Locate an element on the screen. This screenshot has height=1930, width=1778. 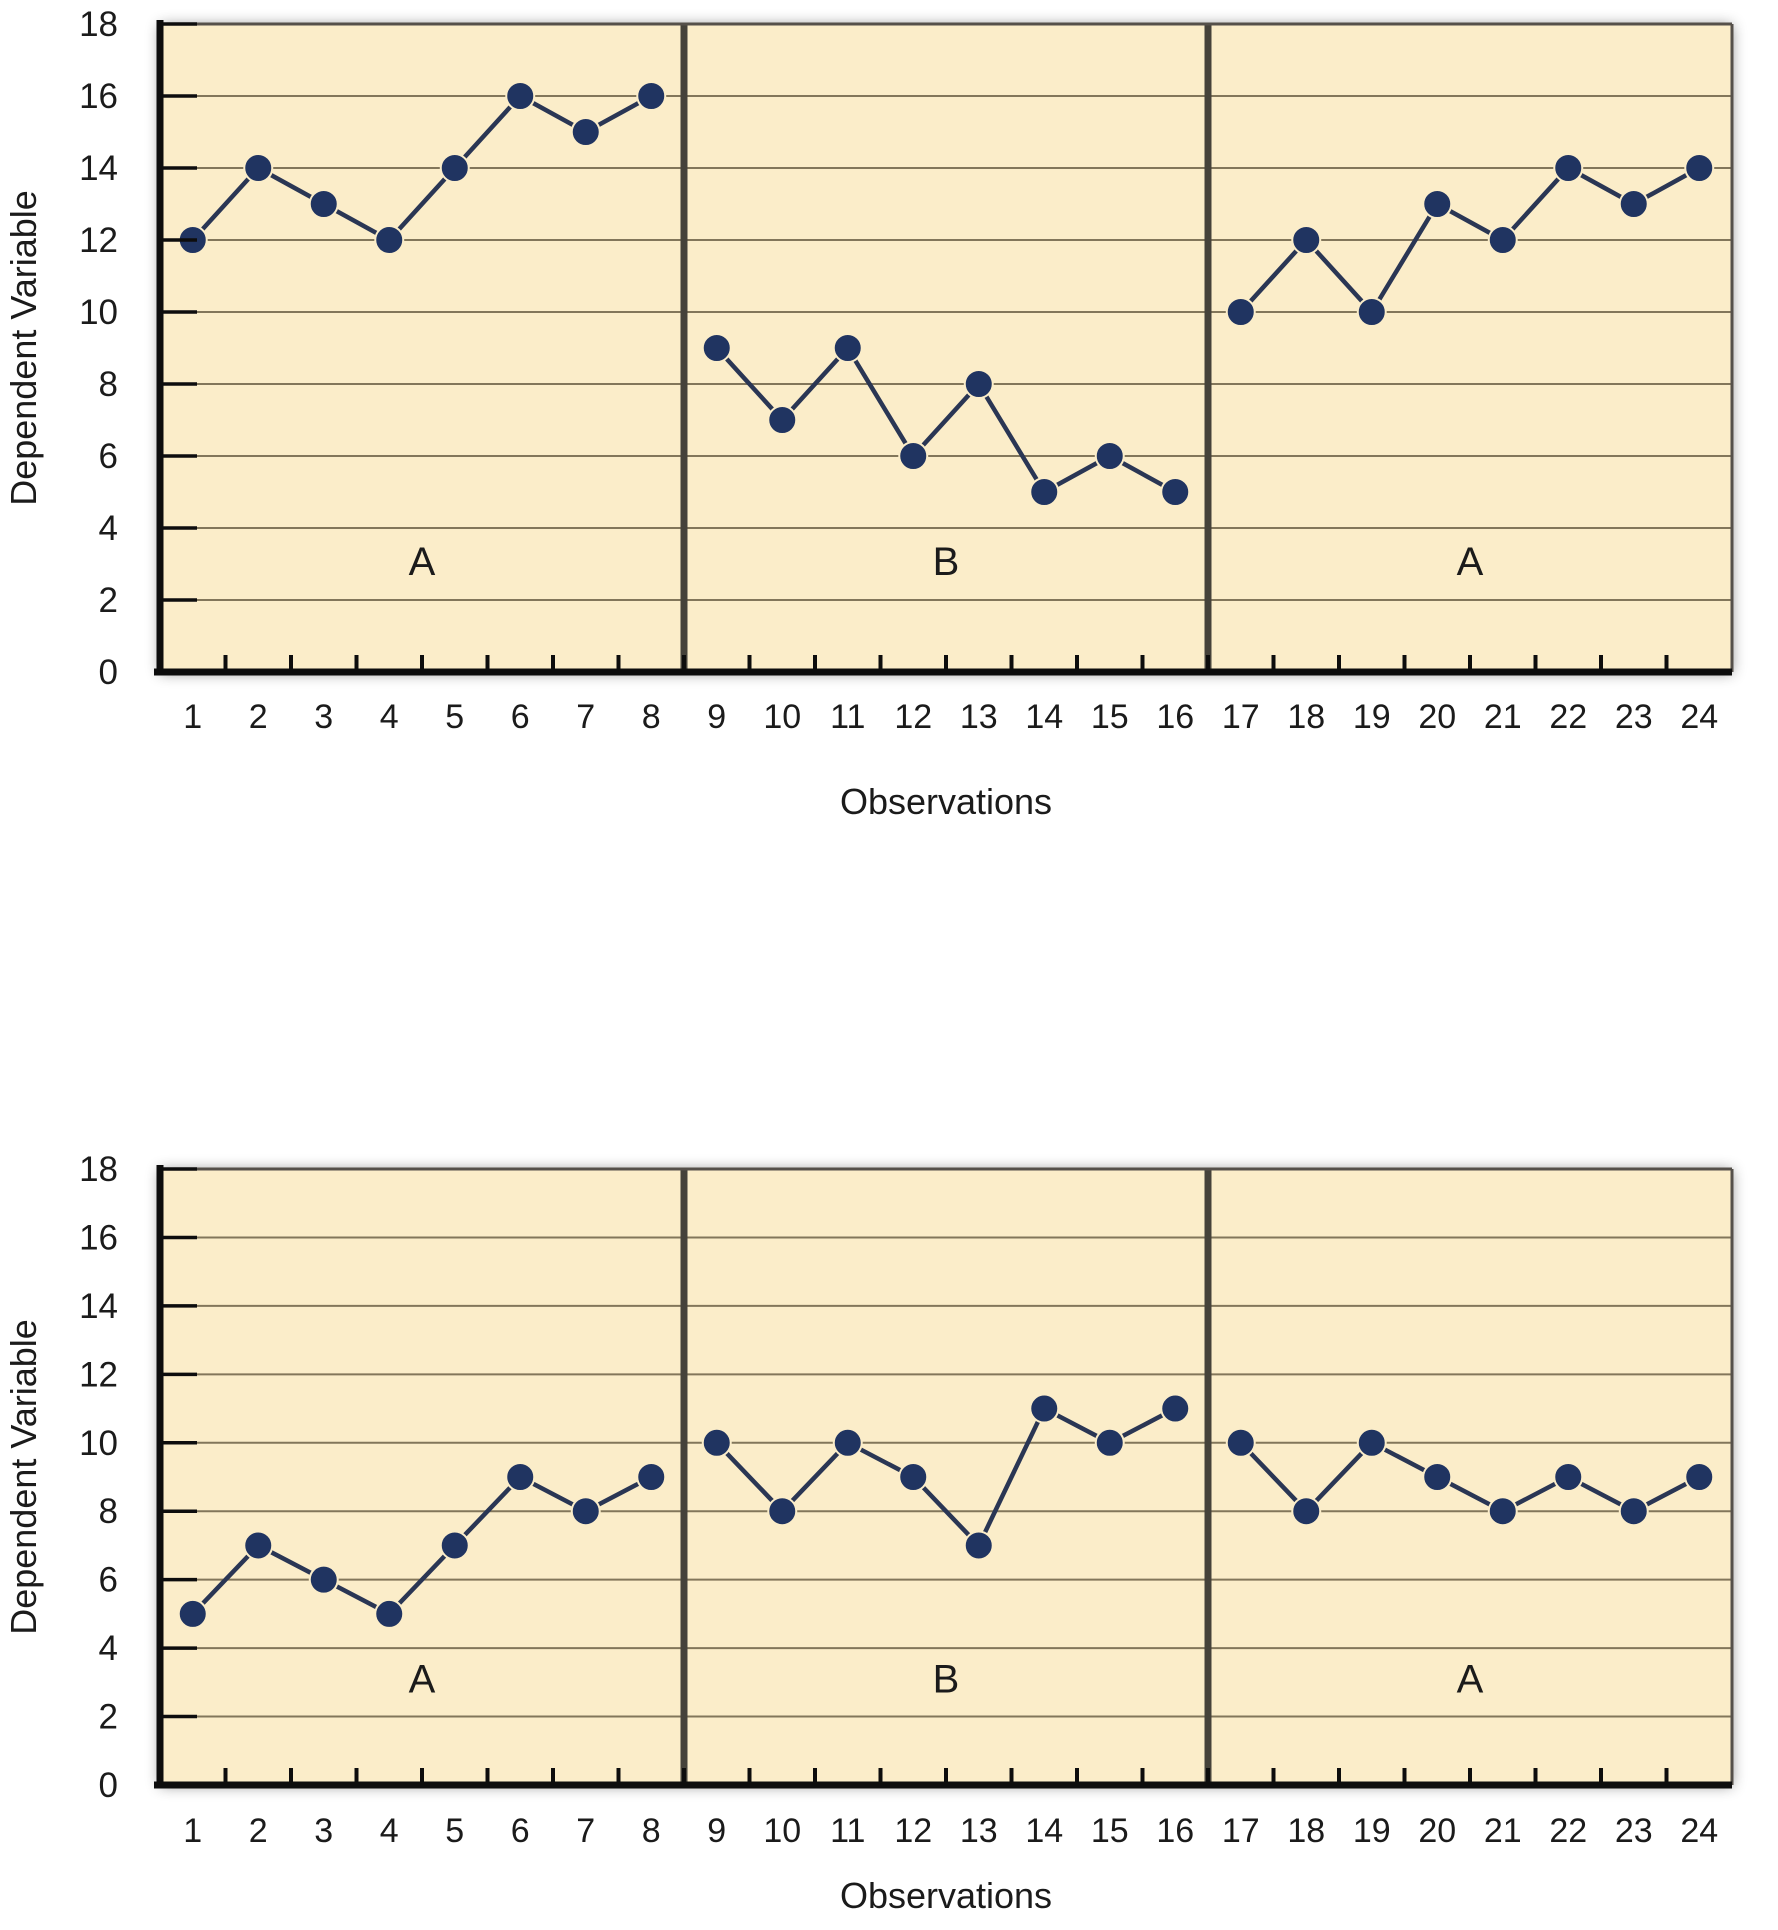
y-axis-title: Dependent Variable is located at coordinates (23, 348).